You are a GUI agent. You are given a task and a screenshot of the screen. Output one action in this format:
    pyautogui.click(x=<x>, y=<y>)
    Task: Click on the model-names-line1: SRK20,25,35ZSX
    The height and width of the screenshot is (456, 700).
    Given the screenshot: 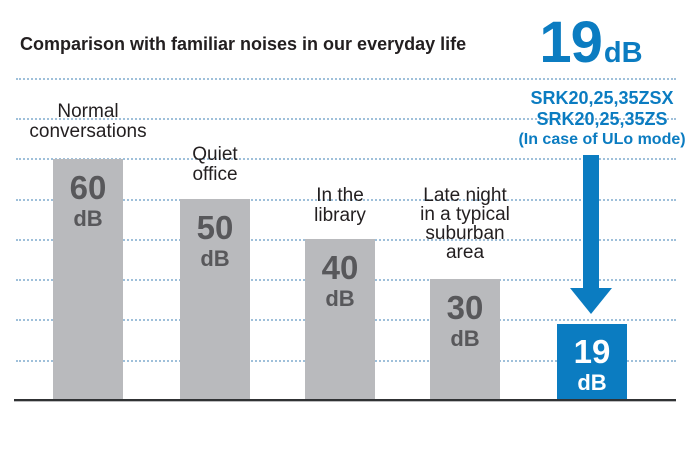 What is the action you would take?
    pyautogui.click(x=602, y=98)
    